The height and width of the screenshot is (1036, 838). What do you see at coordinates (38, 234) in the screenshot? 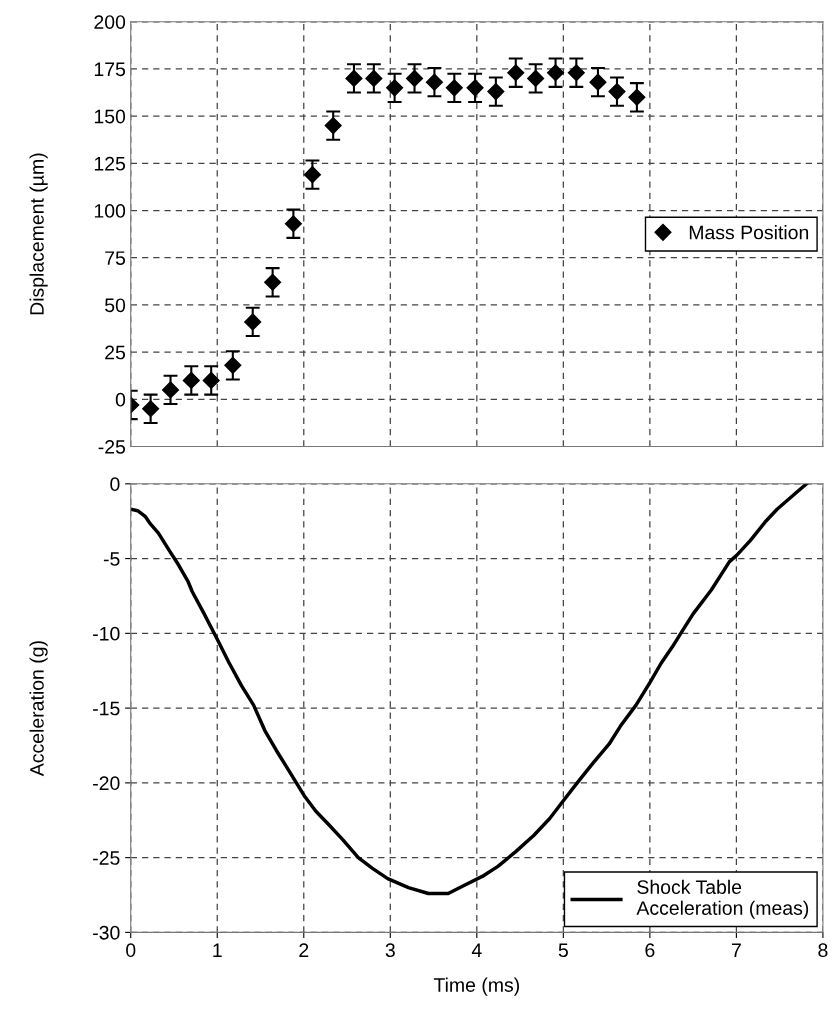
I see `y-axis-title: Displacement (µm)` at bounding box center [38, 234].